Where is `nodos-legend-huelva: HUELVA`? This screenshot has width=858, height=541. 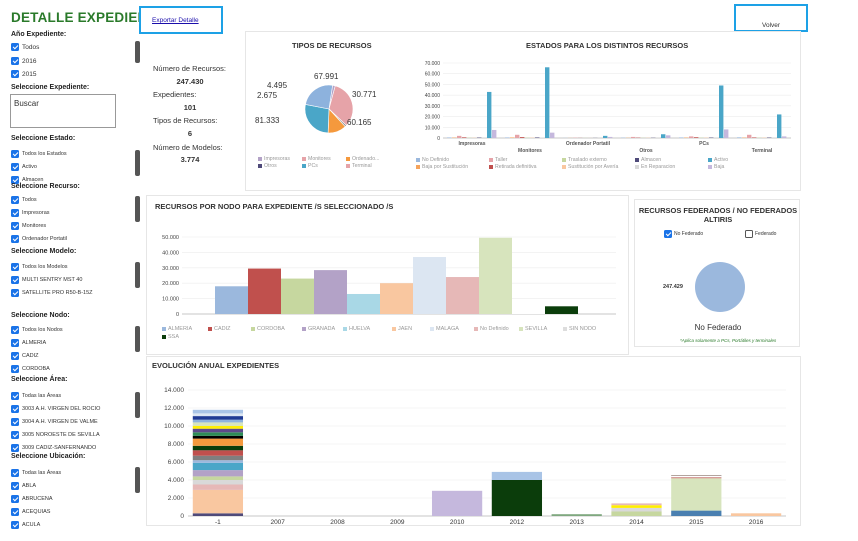 nodos-legend-huelva: HUELVA is located at coordinates (356, 329).